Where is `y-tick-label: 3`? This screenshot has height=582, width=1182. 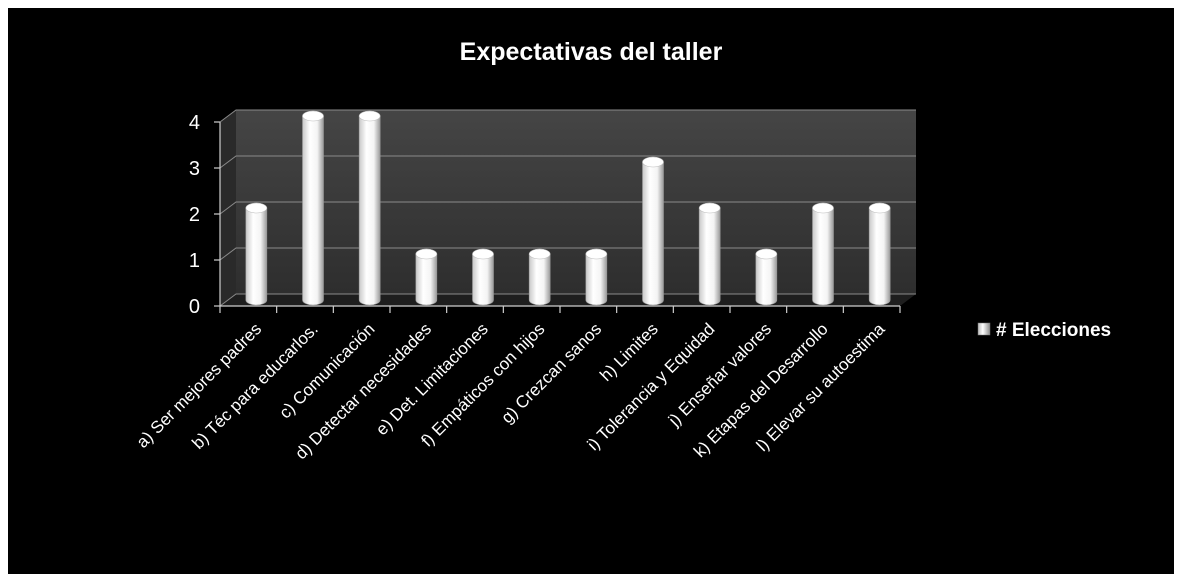
y-tick-label: 3 is located at coordinates (194, 169).